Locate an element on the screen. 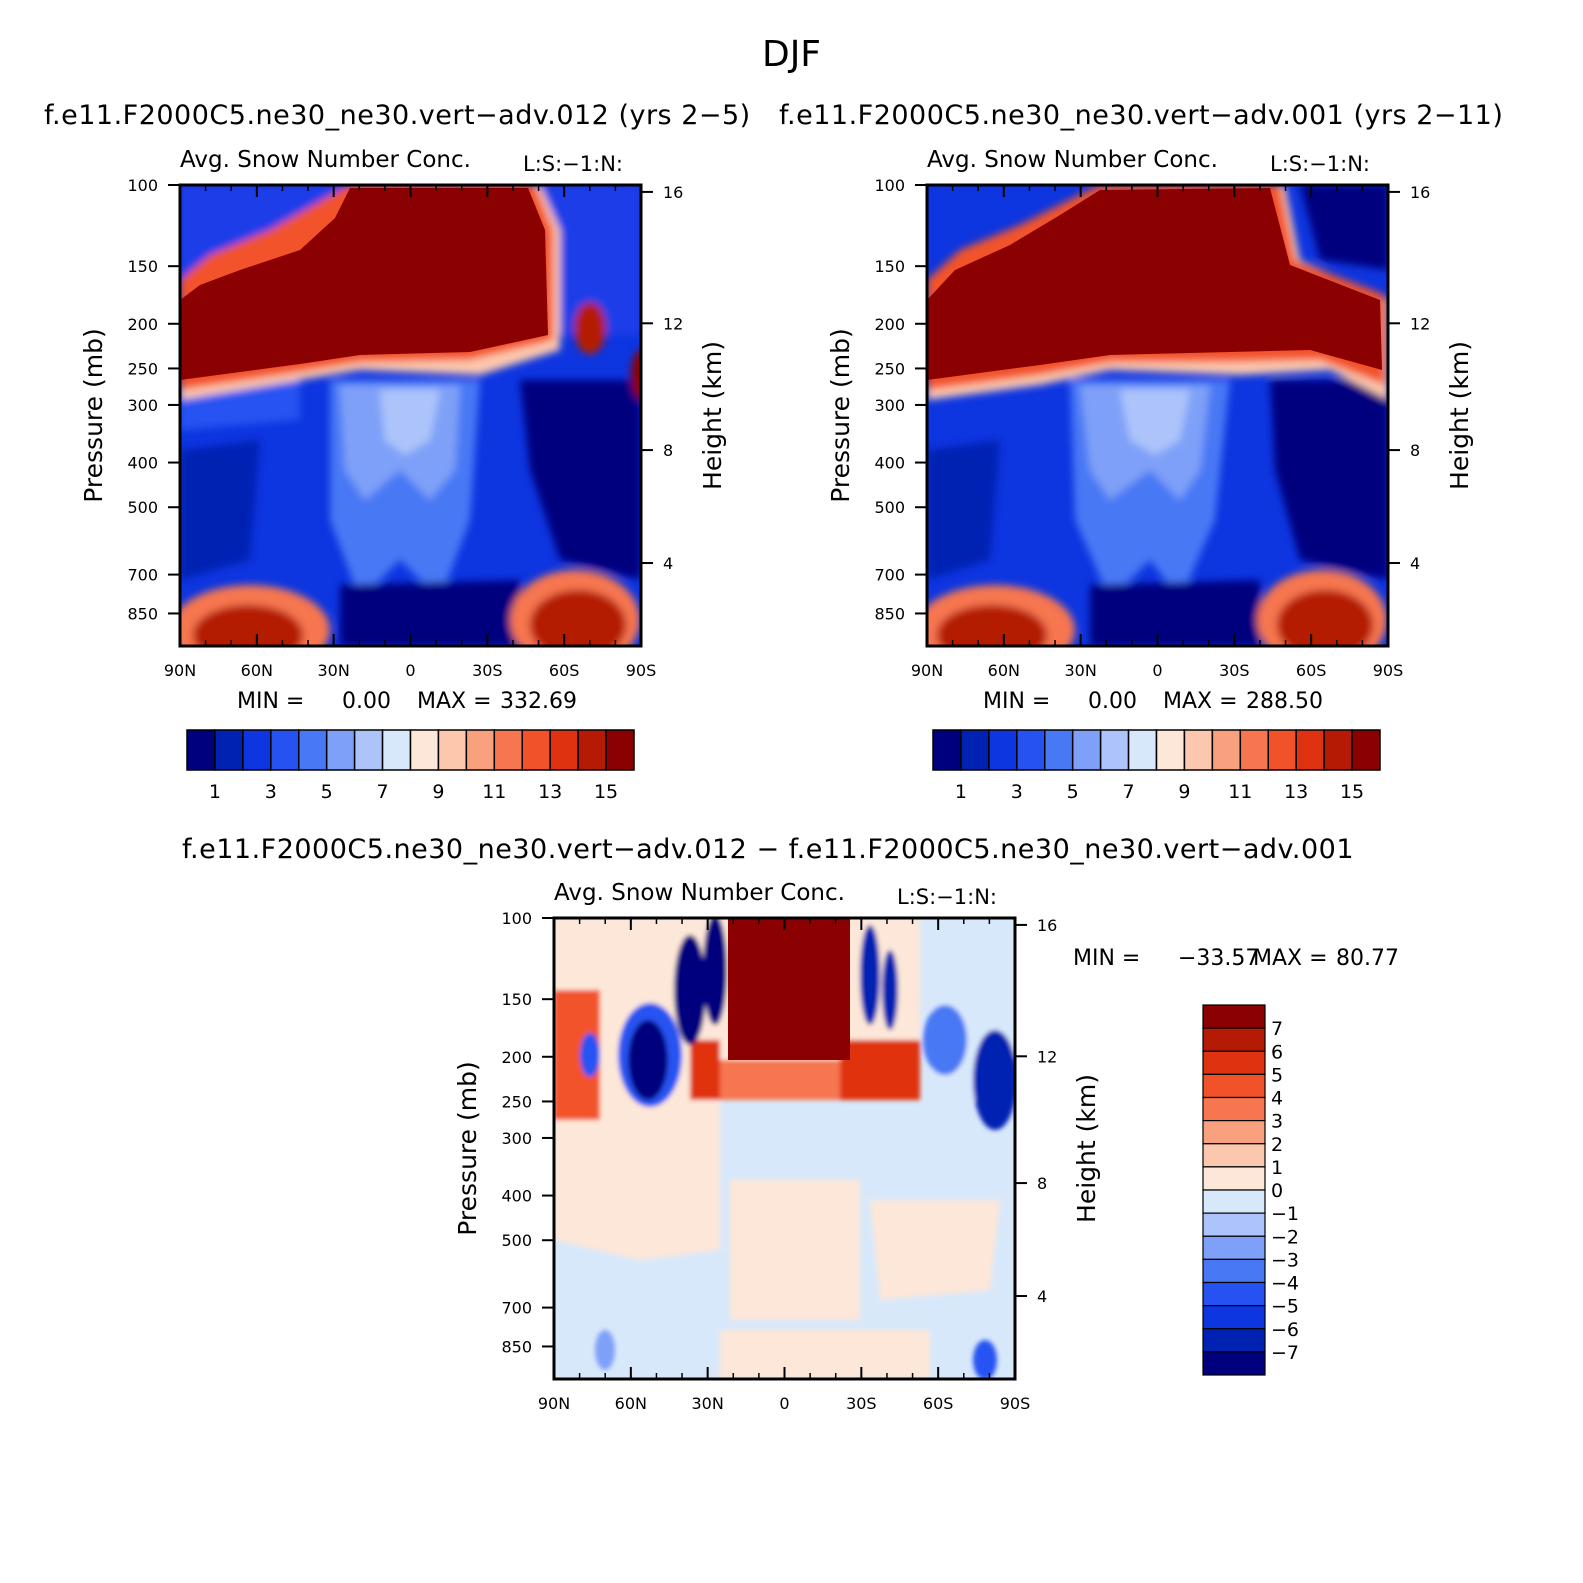  plot-frame is located at coordinates (784, 1148).